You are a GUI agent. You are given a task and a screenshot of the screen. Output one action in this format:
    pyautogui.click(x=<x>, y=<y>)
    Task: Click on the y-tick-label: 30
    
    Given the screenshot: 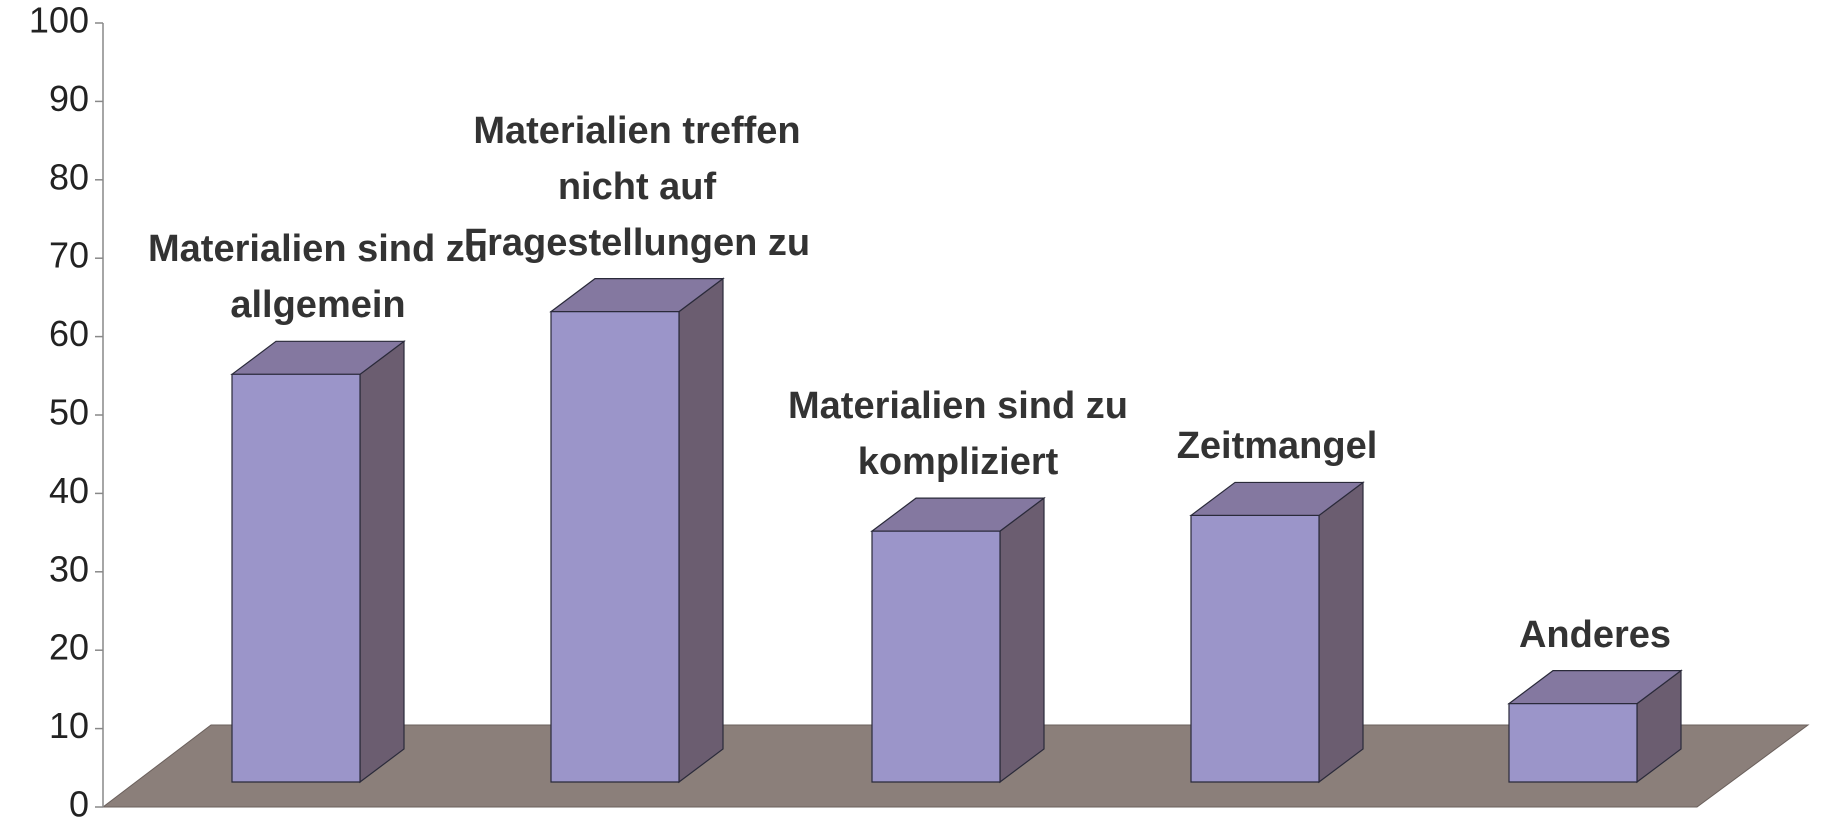 What is the action you would take?
    pyautogui.click(x=69, y=568)
    